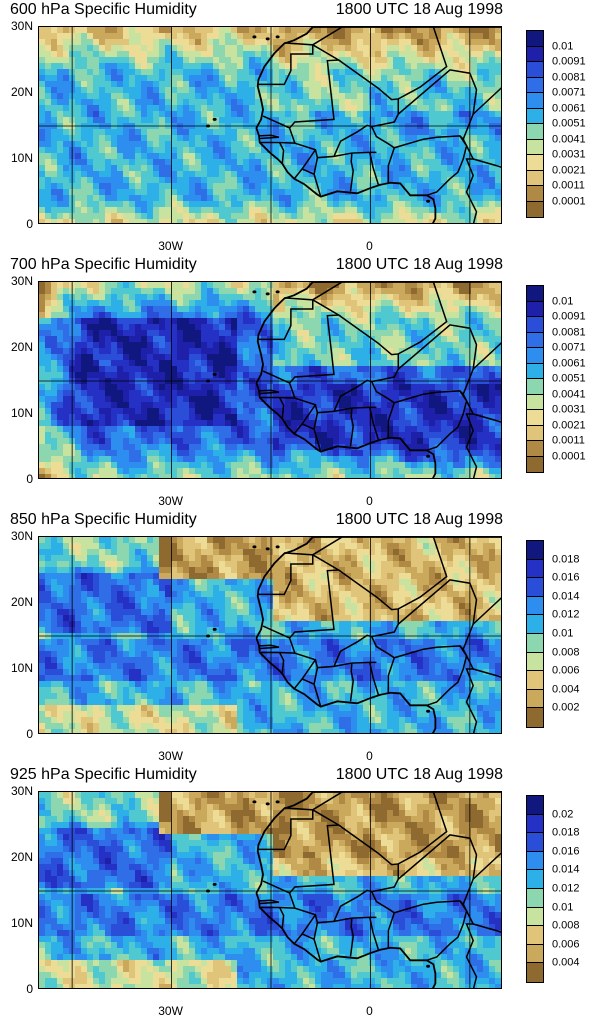 This screenshot has width=600, height=1020. What do you see at coordinates (566, 888) in the screenshot?
I see `colorbar-label: 0.012` at bounding box center [566, 888].